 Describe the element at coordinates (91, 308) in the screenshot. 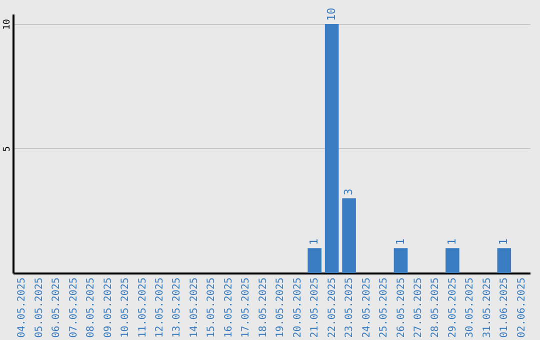

I see `x-tick-label: 08.05.2025` at that location.